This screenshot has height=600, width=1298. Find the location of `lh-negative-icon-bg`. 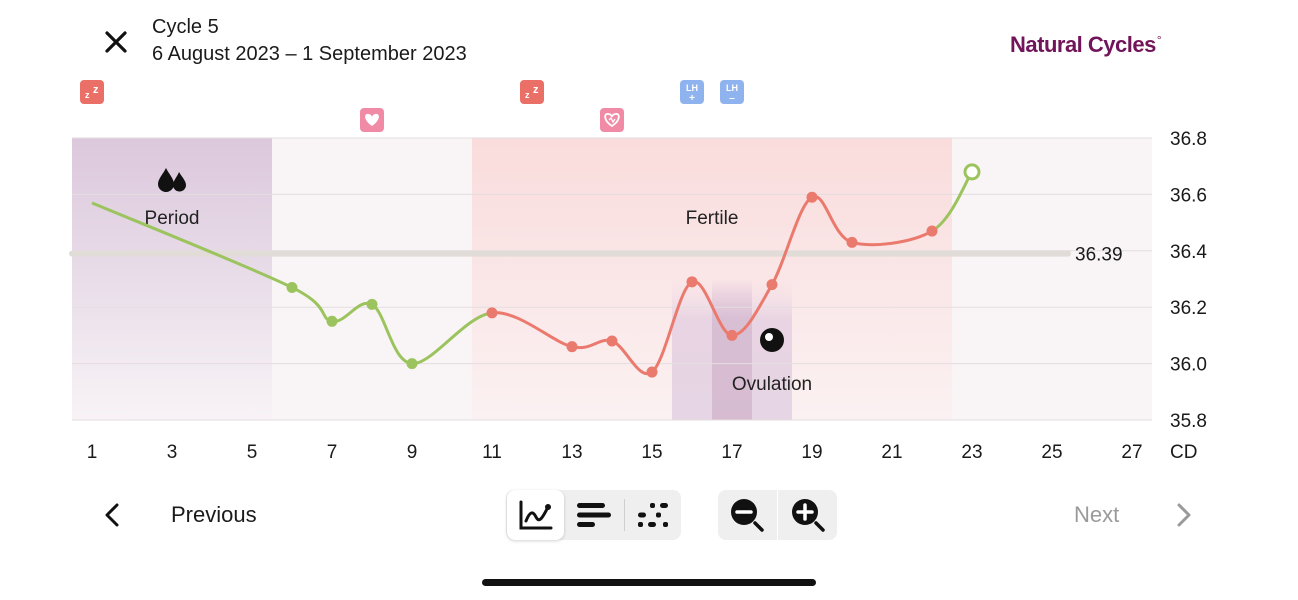

lh-negative-icon-bg is located at coordinates (732, 92).